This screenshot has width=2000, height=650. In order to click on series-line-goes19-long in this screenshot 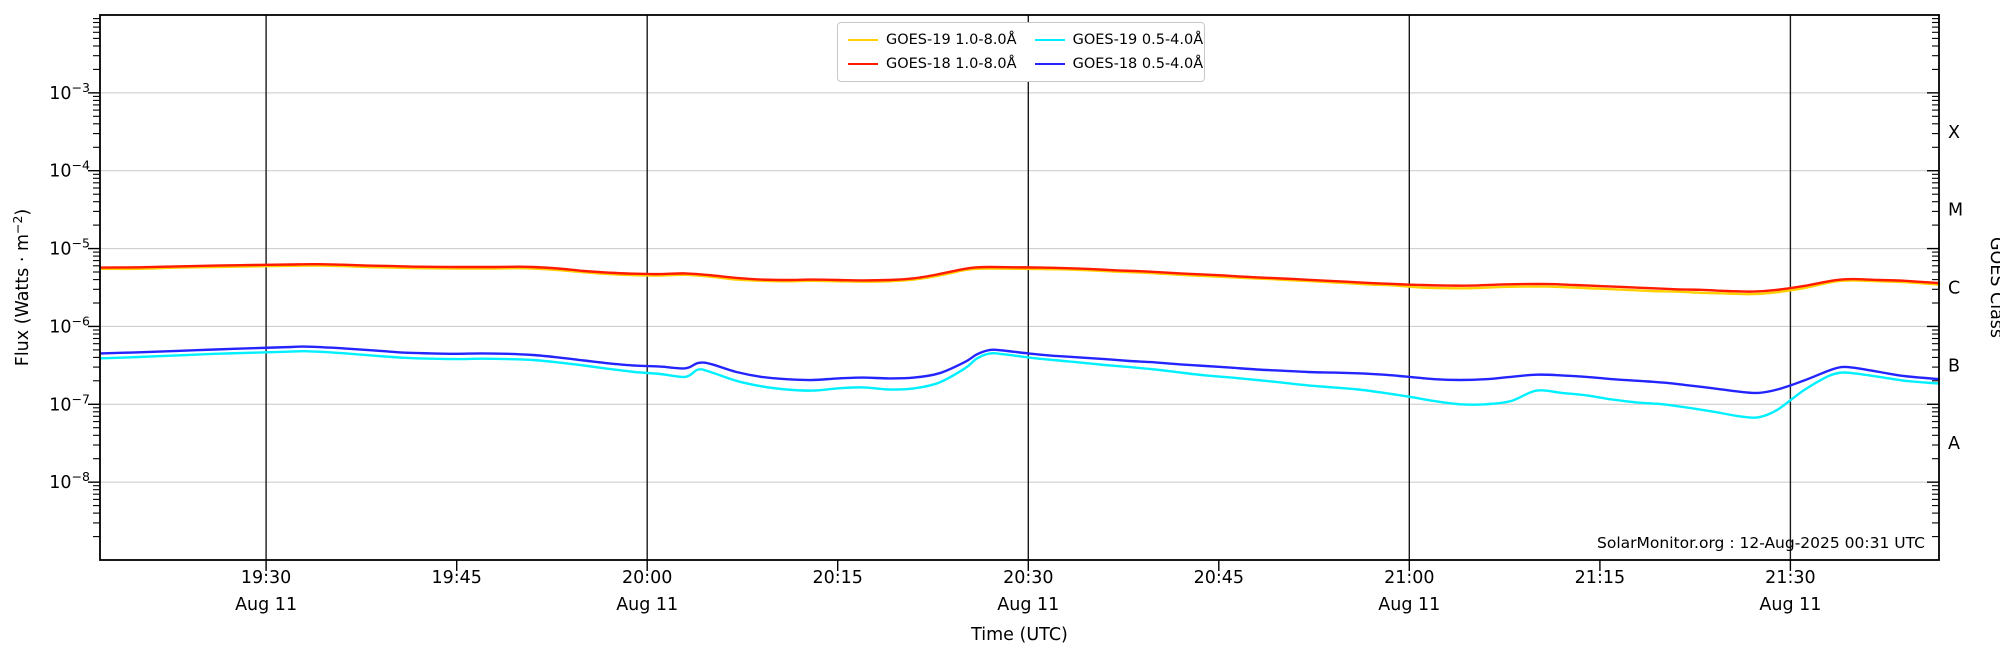, I will do `click(1020, 280)`.